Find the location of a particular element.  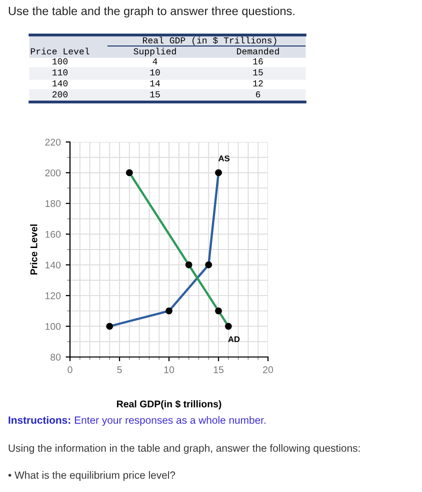

text: Using the information in the table and graph, answer the following questions: is located at coordinates (184, 449).